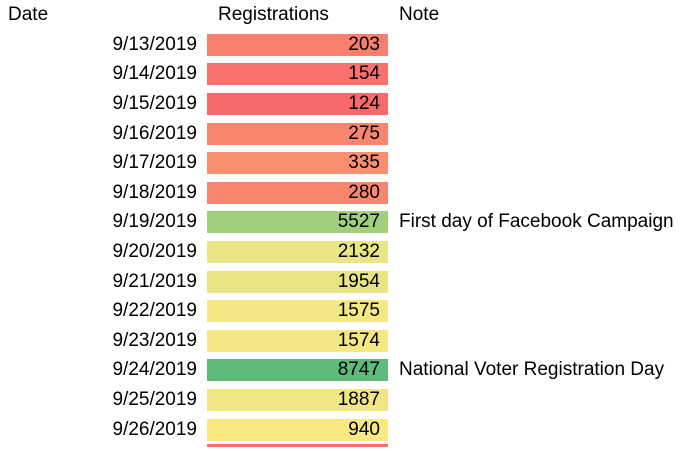 This screenshot has height=451, width=700. I want to click on table-row: 9/25/2019 1887, so click(350, 400).